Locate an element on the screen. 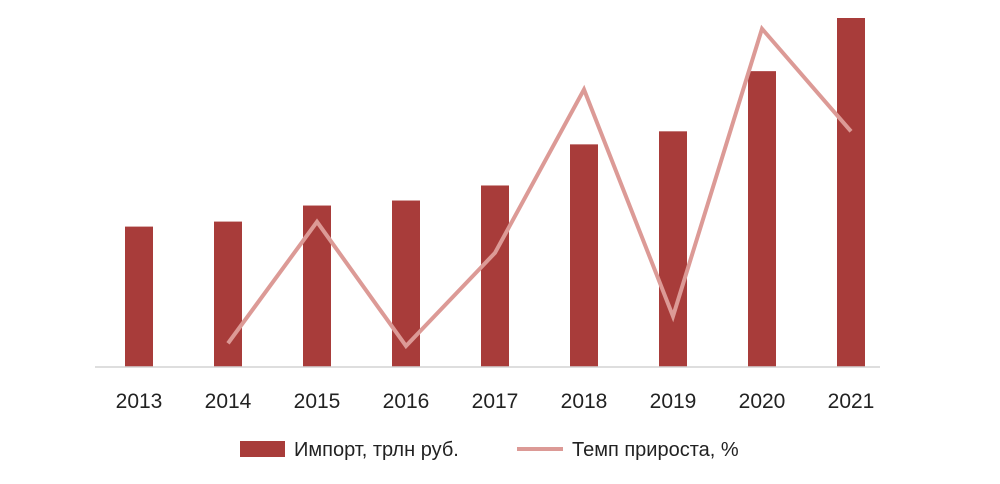 This screenshot has height=484, width=1000. legend-label-line: Темп прироста, % is located at coordinates (655, 450).